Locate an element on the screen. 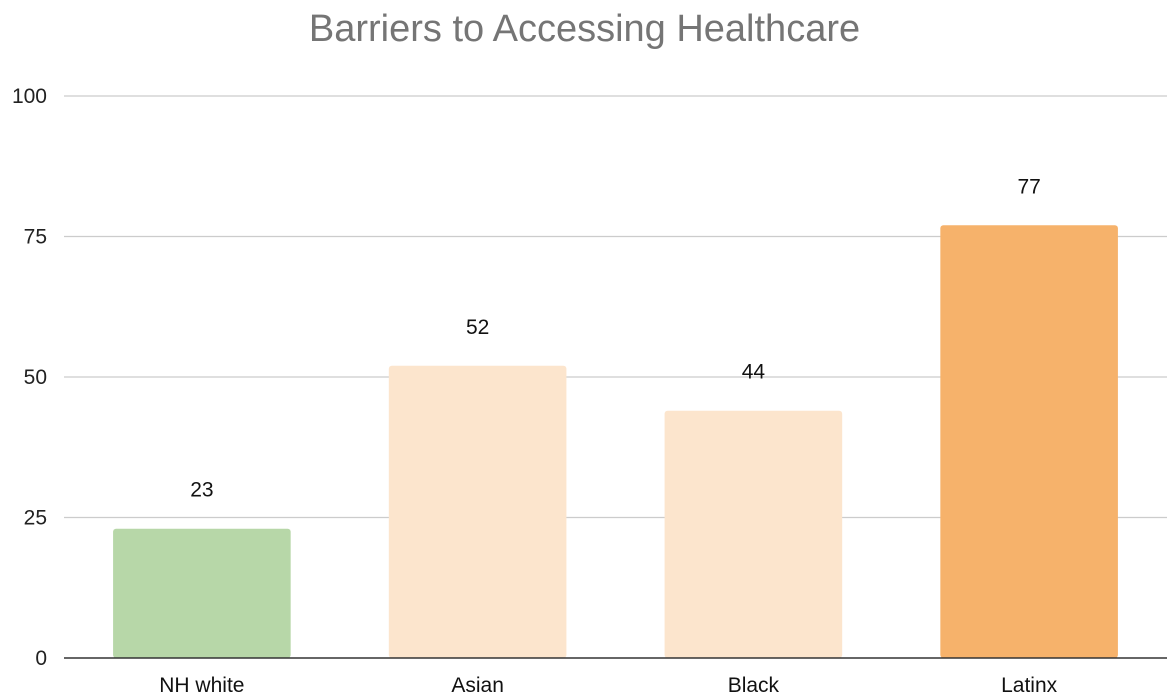 This screenshot has height=698, width=1169. bar-asian is located at coordinates (477, 511).